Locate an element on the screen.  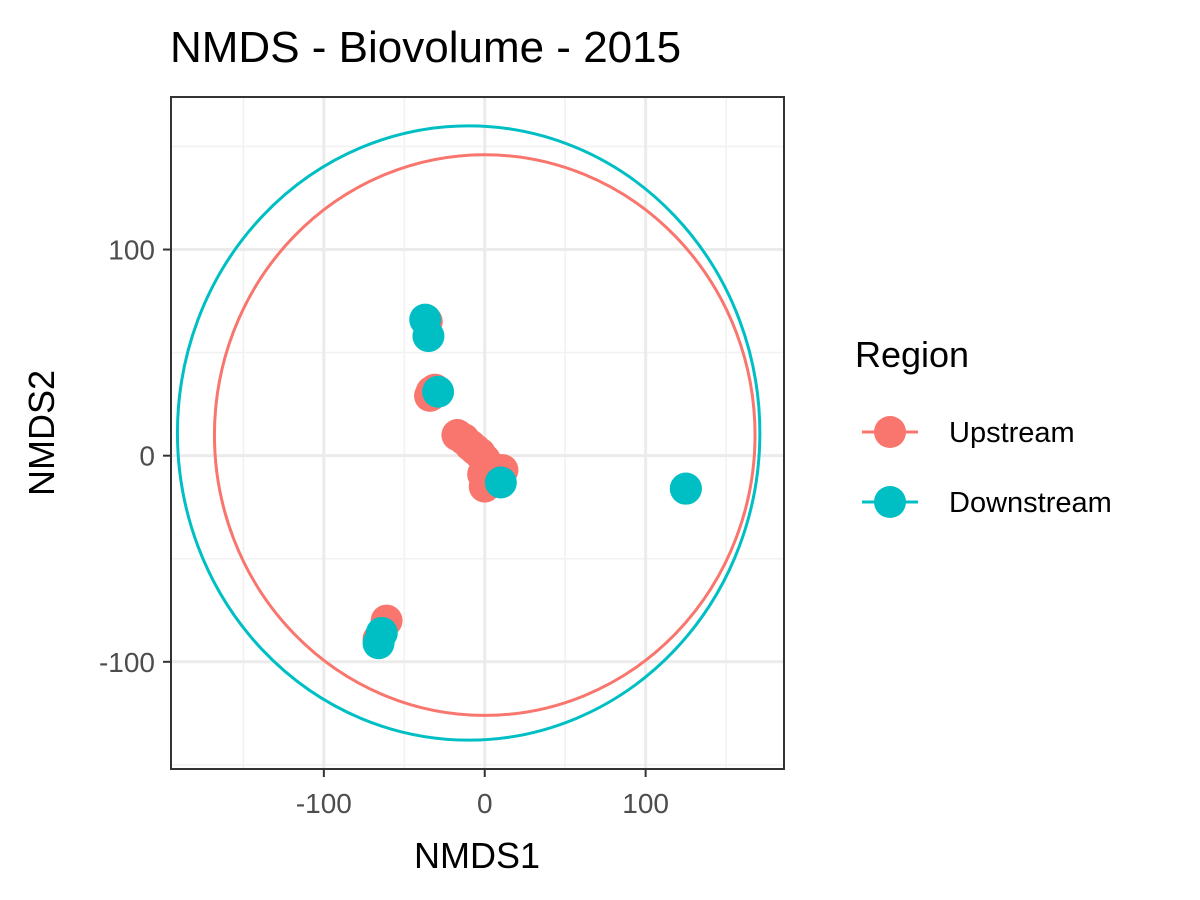
x-axis: -100 0 100 is located at coordinates (482, 794).